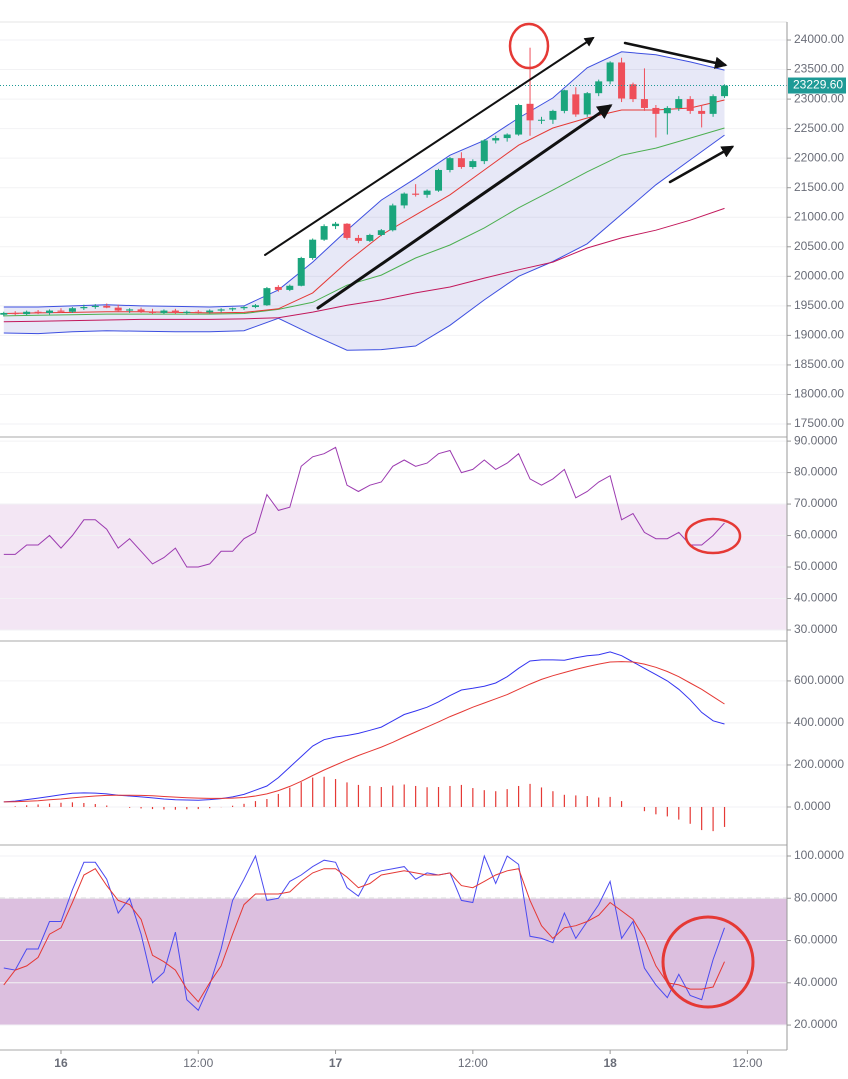  What do you see at coordinates (816, 535) in the screenshot?
I see `y-tick-label: 60.0000` at bounding box center [816, 535].